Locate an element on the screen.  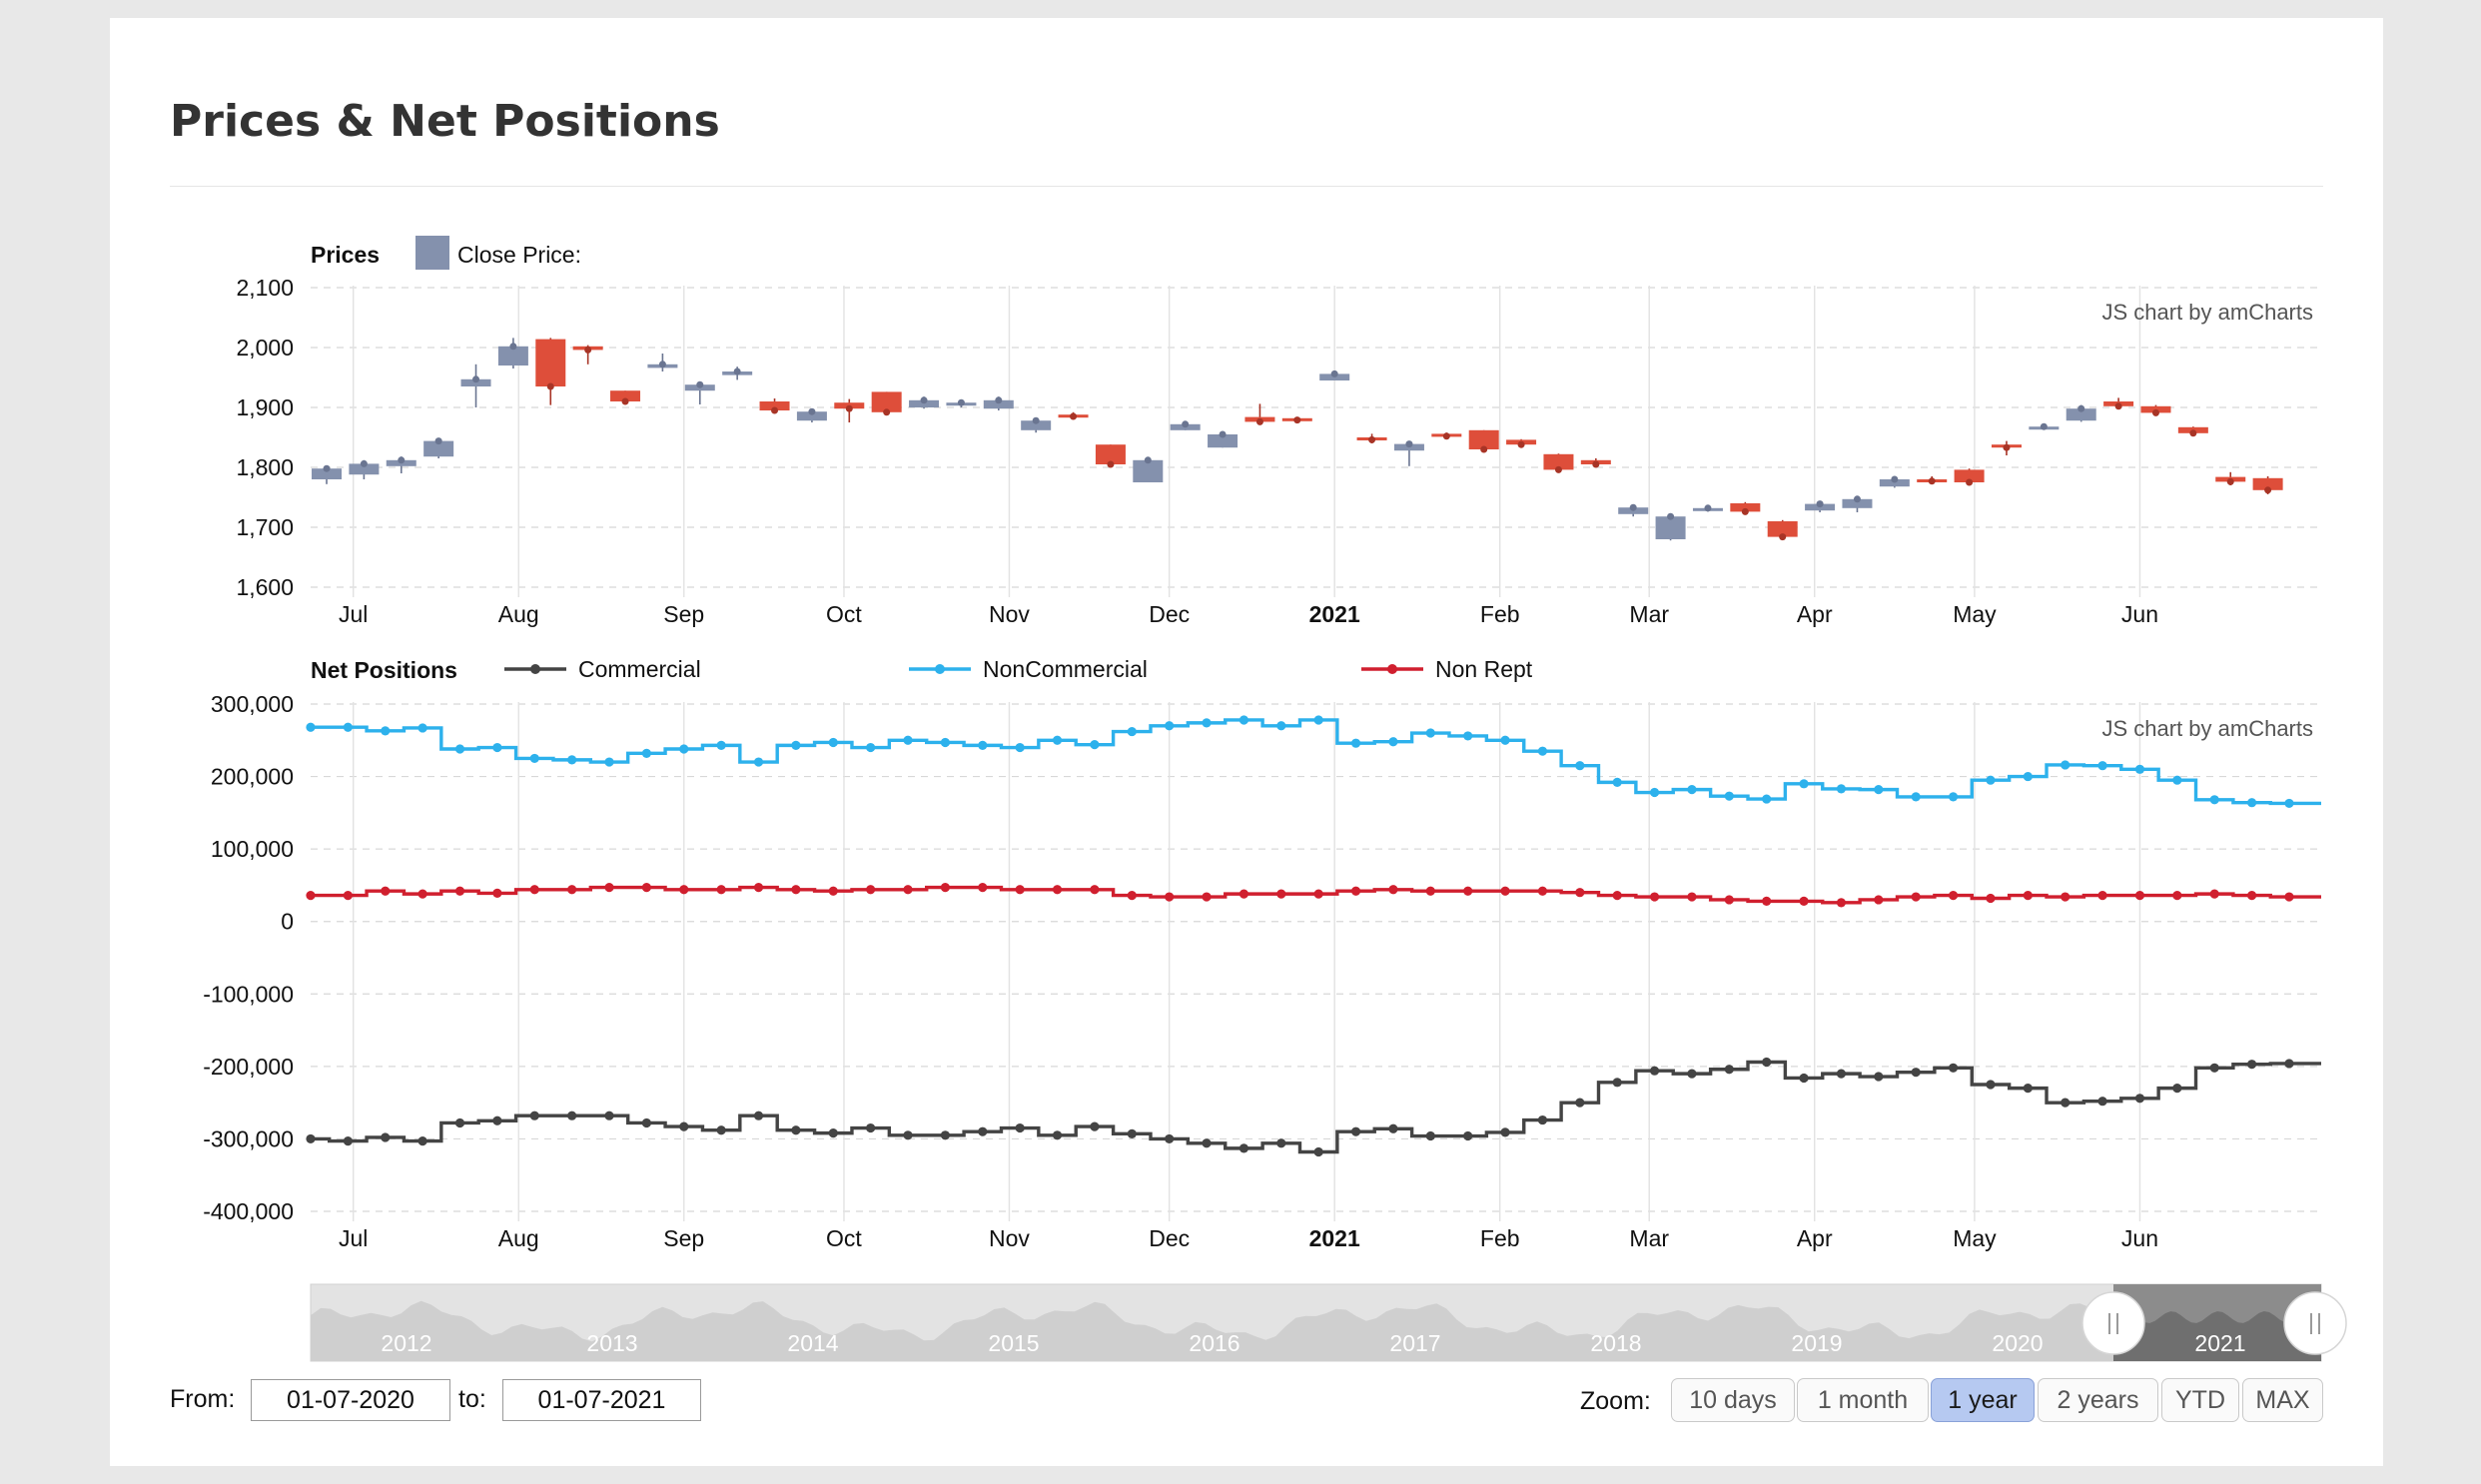
zoom-ytd-button: YTD is located at coordinates (2200, 1400).